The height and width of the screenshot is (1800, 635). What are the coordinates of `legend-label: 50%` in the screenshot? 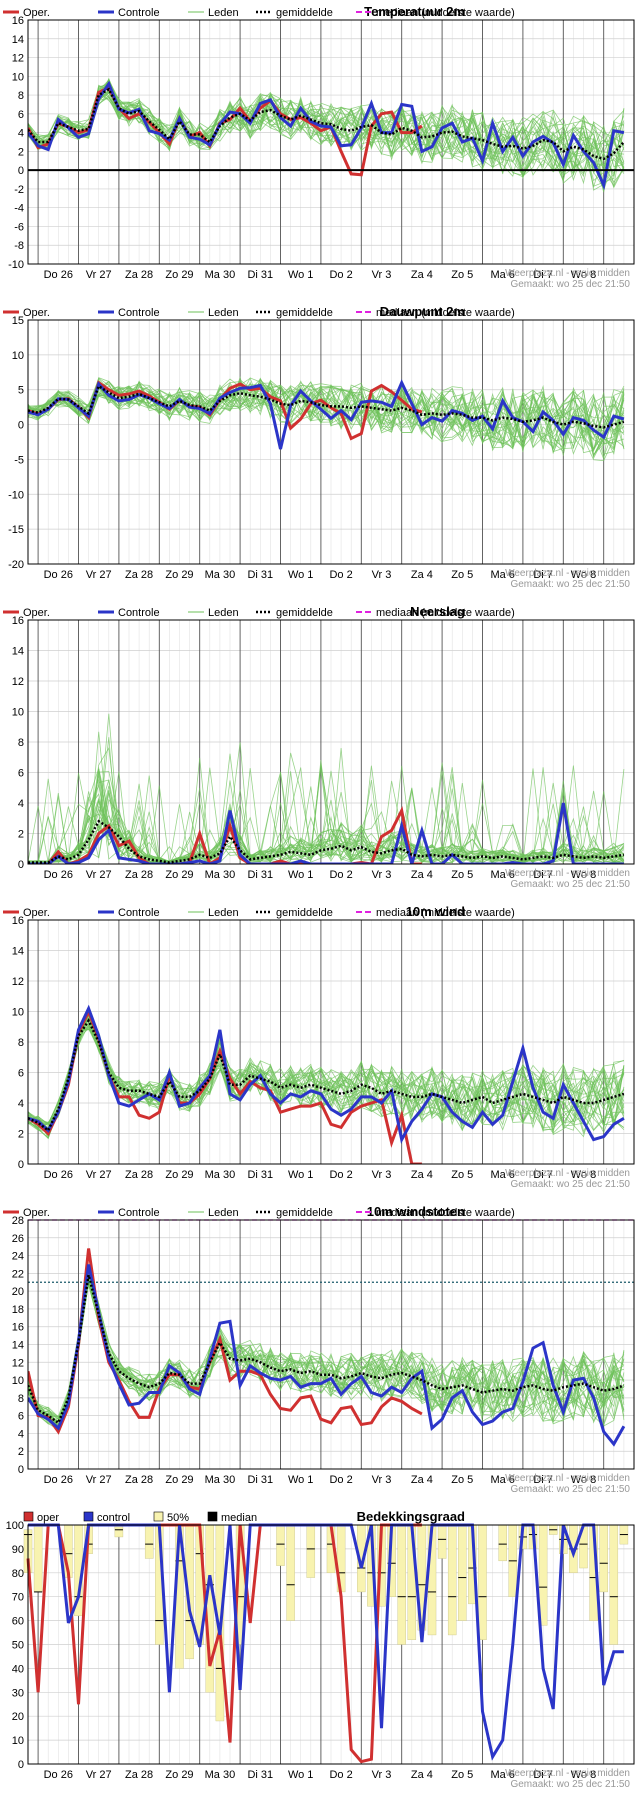 It's located at (178, 1518).